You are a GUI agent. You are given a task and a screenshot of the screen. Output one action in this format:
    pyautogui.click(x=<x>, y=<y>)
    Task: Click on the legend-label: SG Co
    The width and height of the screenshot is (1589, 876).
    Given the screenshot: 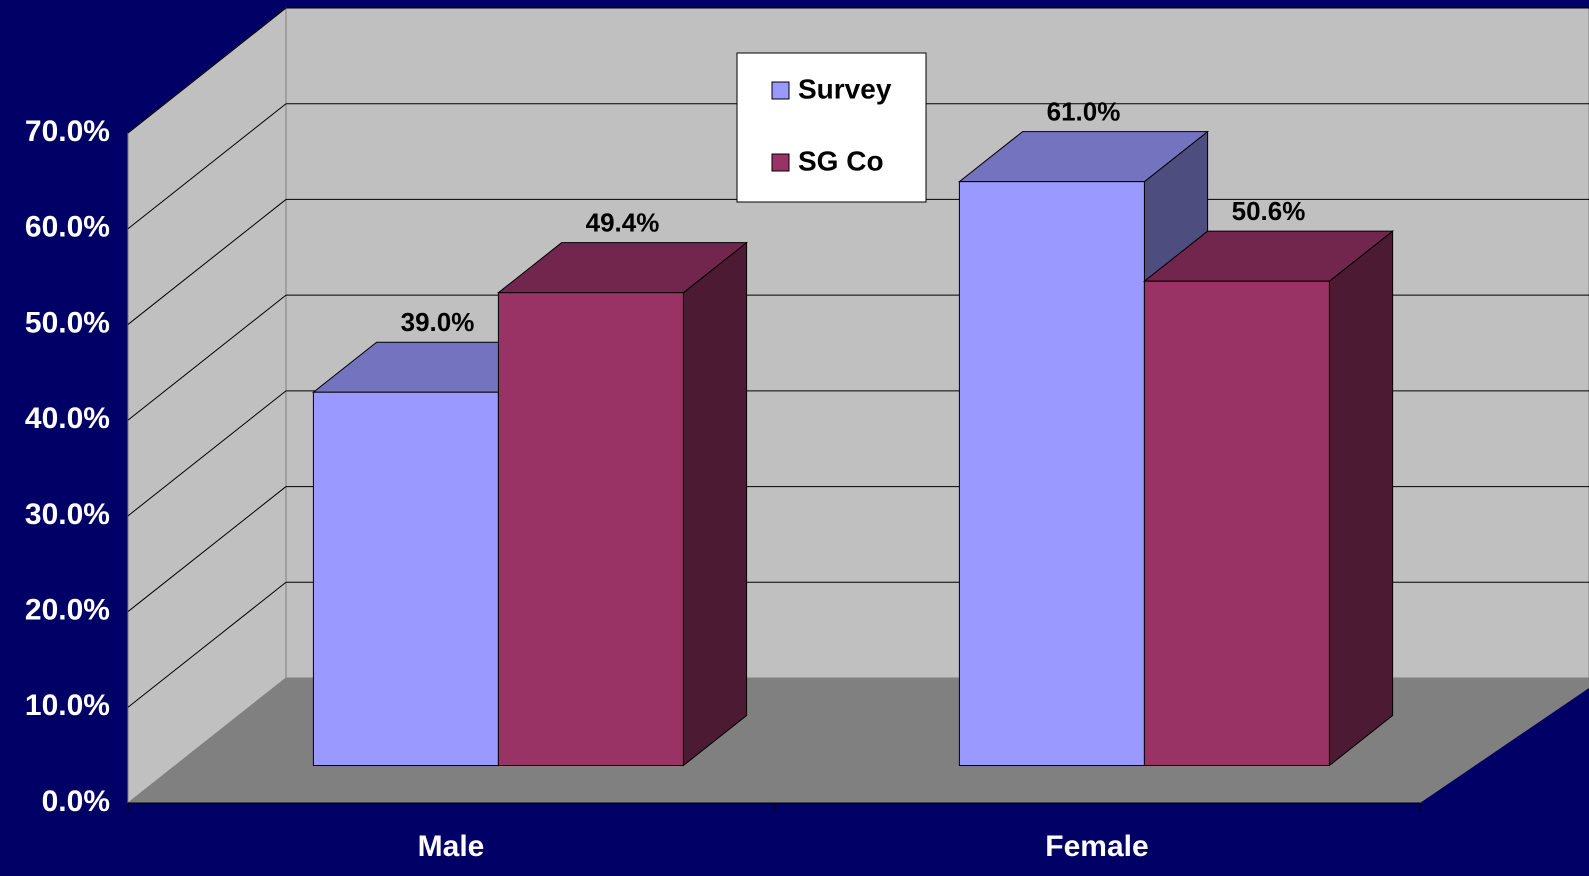 What is the action you would take?
    pyautogui.click(x=841, y=160)
    